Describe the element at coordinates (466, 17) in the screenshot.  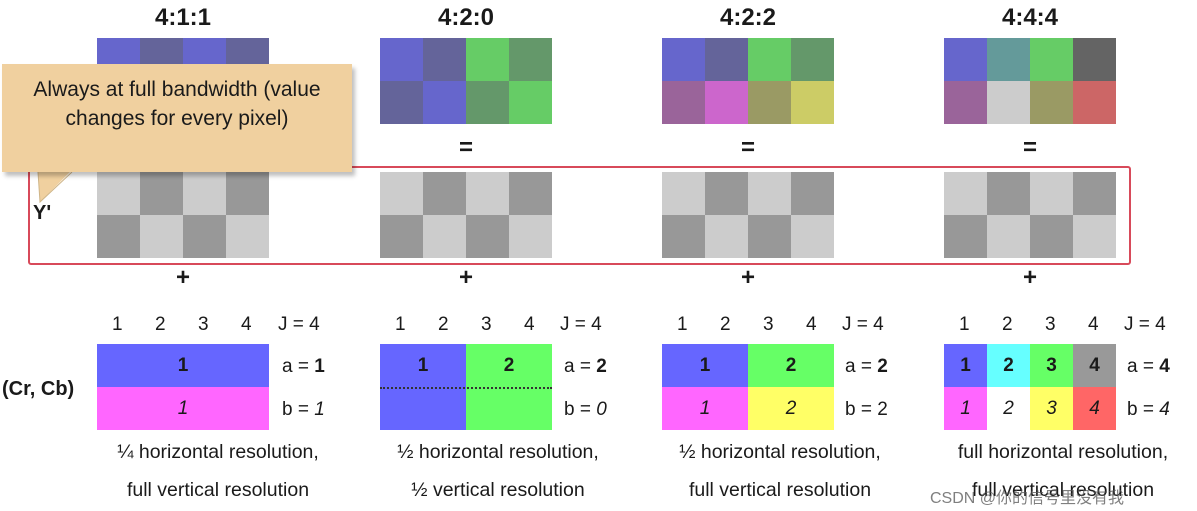
I see `title-420: 4:2:0` at that location.